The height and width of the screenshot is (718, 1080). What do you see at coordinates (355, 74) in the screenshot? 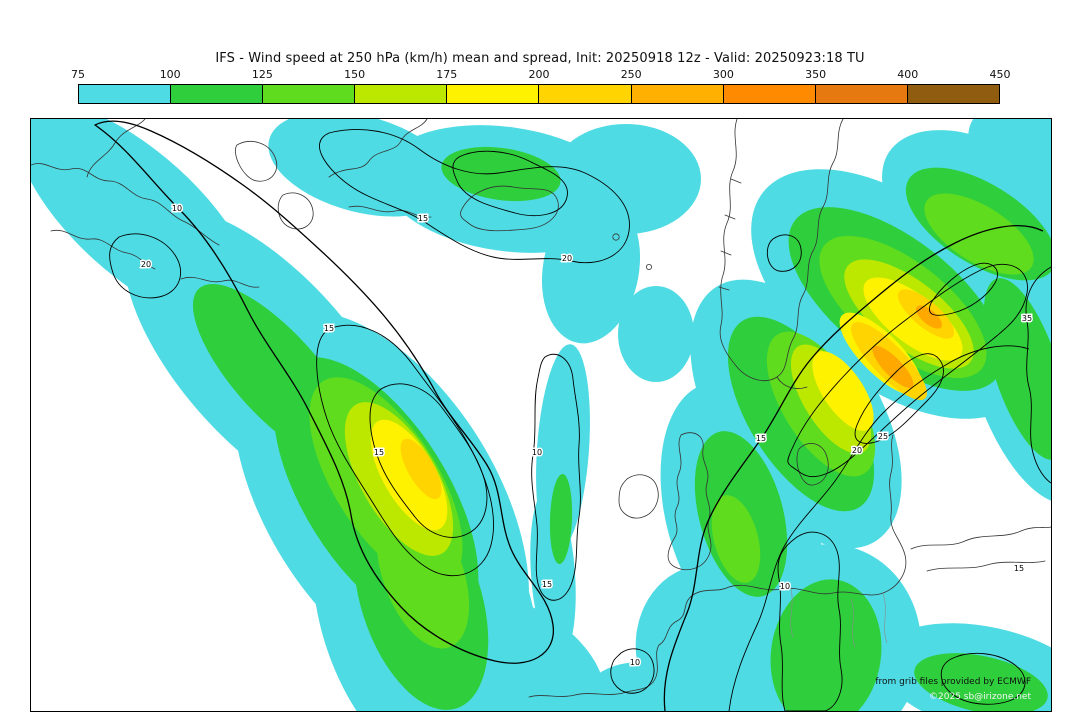
I see `colorbar-tick-label: 150` at bounding box center [355, 74].